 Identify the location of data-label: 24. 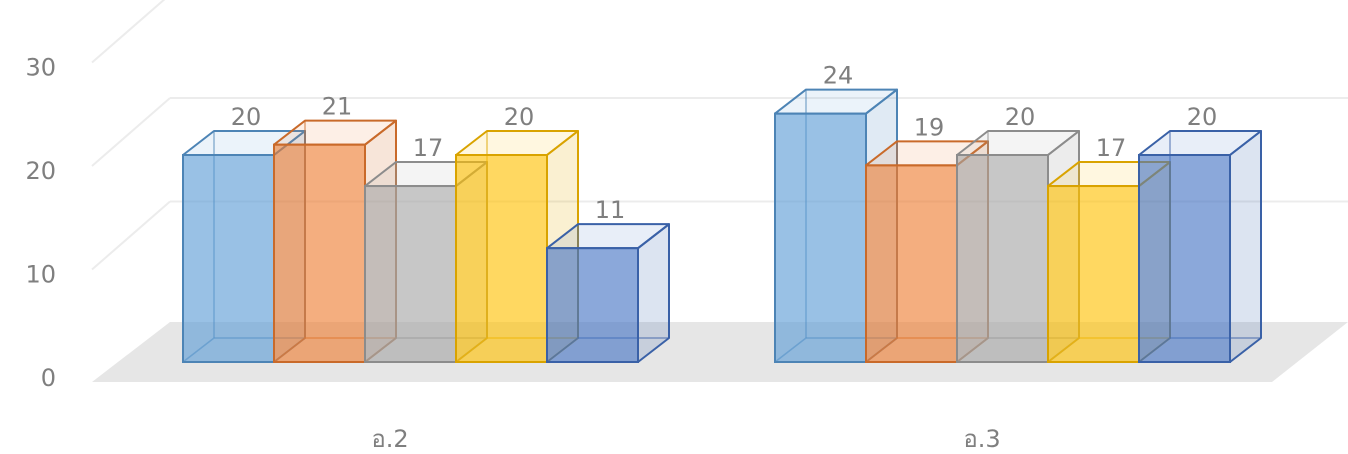
(838, 76).